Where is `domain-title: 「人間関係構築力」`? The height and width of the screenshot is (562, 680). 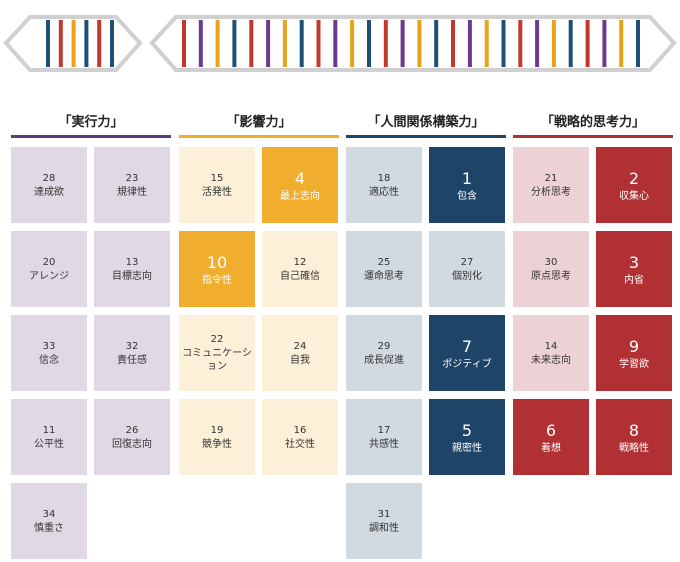 domain-title: 「人間関係構築力」 is located at coordinates (426, 125).